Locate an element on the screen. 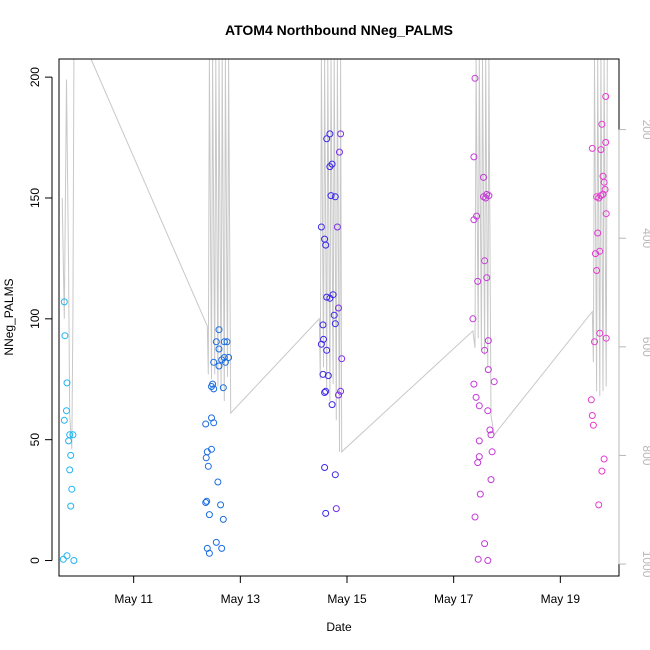  x-tick-label: May 13 is located at coordinates (241, 599).